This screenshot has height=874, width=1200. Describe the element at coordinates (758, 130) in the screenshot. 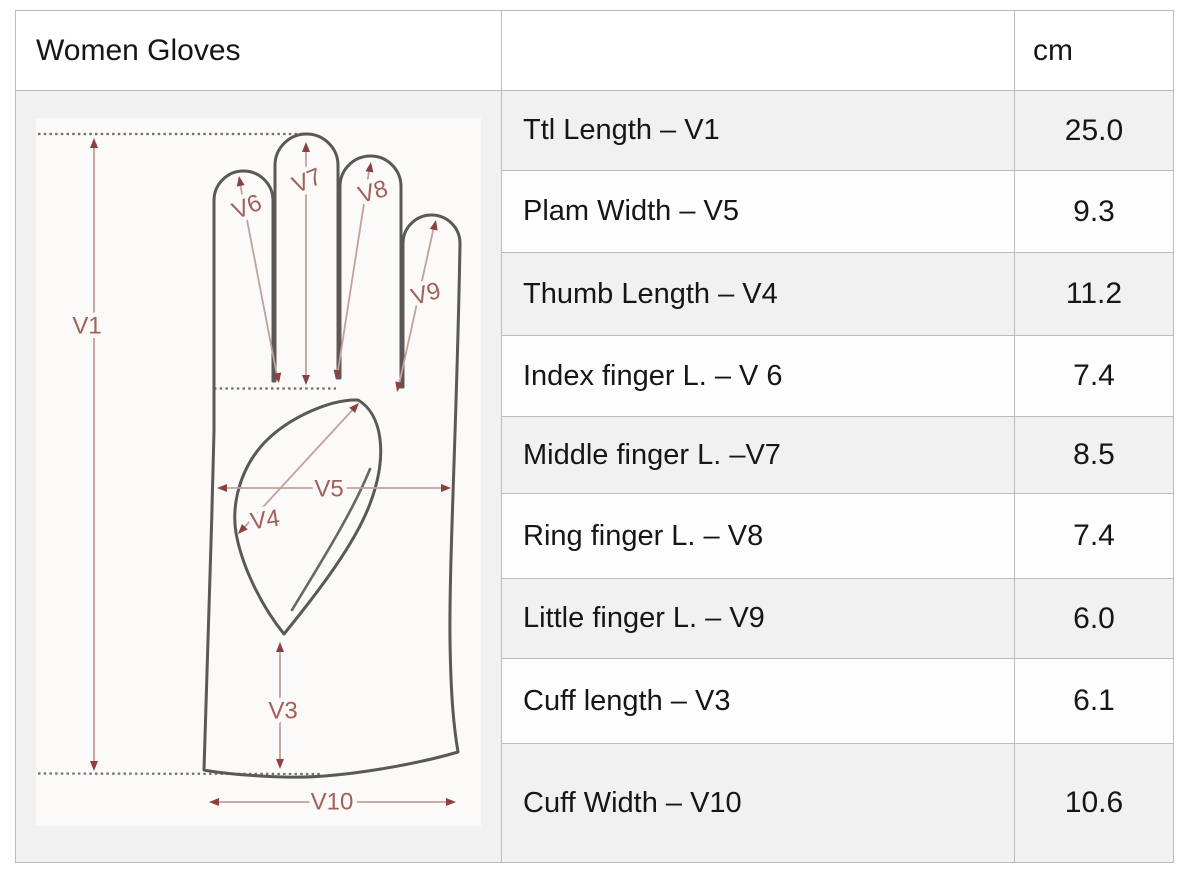

I see `row-label: Ttl Length – V1` at that location.